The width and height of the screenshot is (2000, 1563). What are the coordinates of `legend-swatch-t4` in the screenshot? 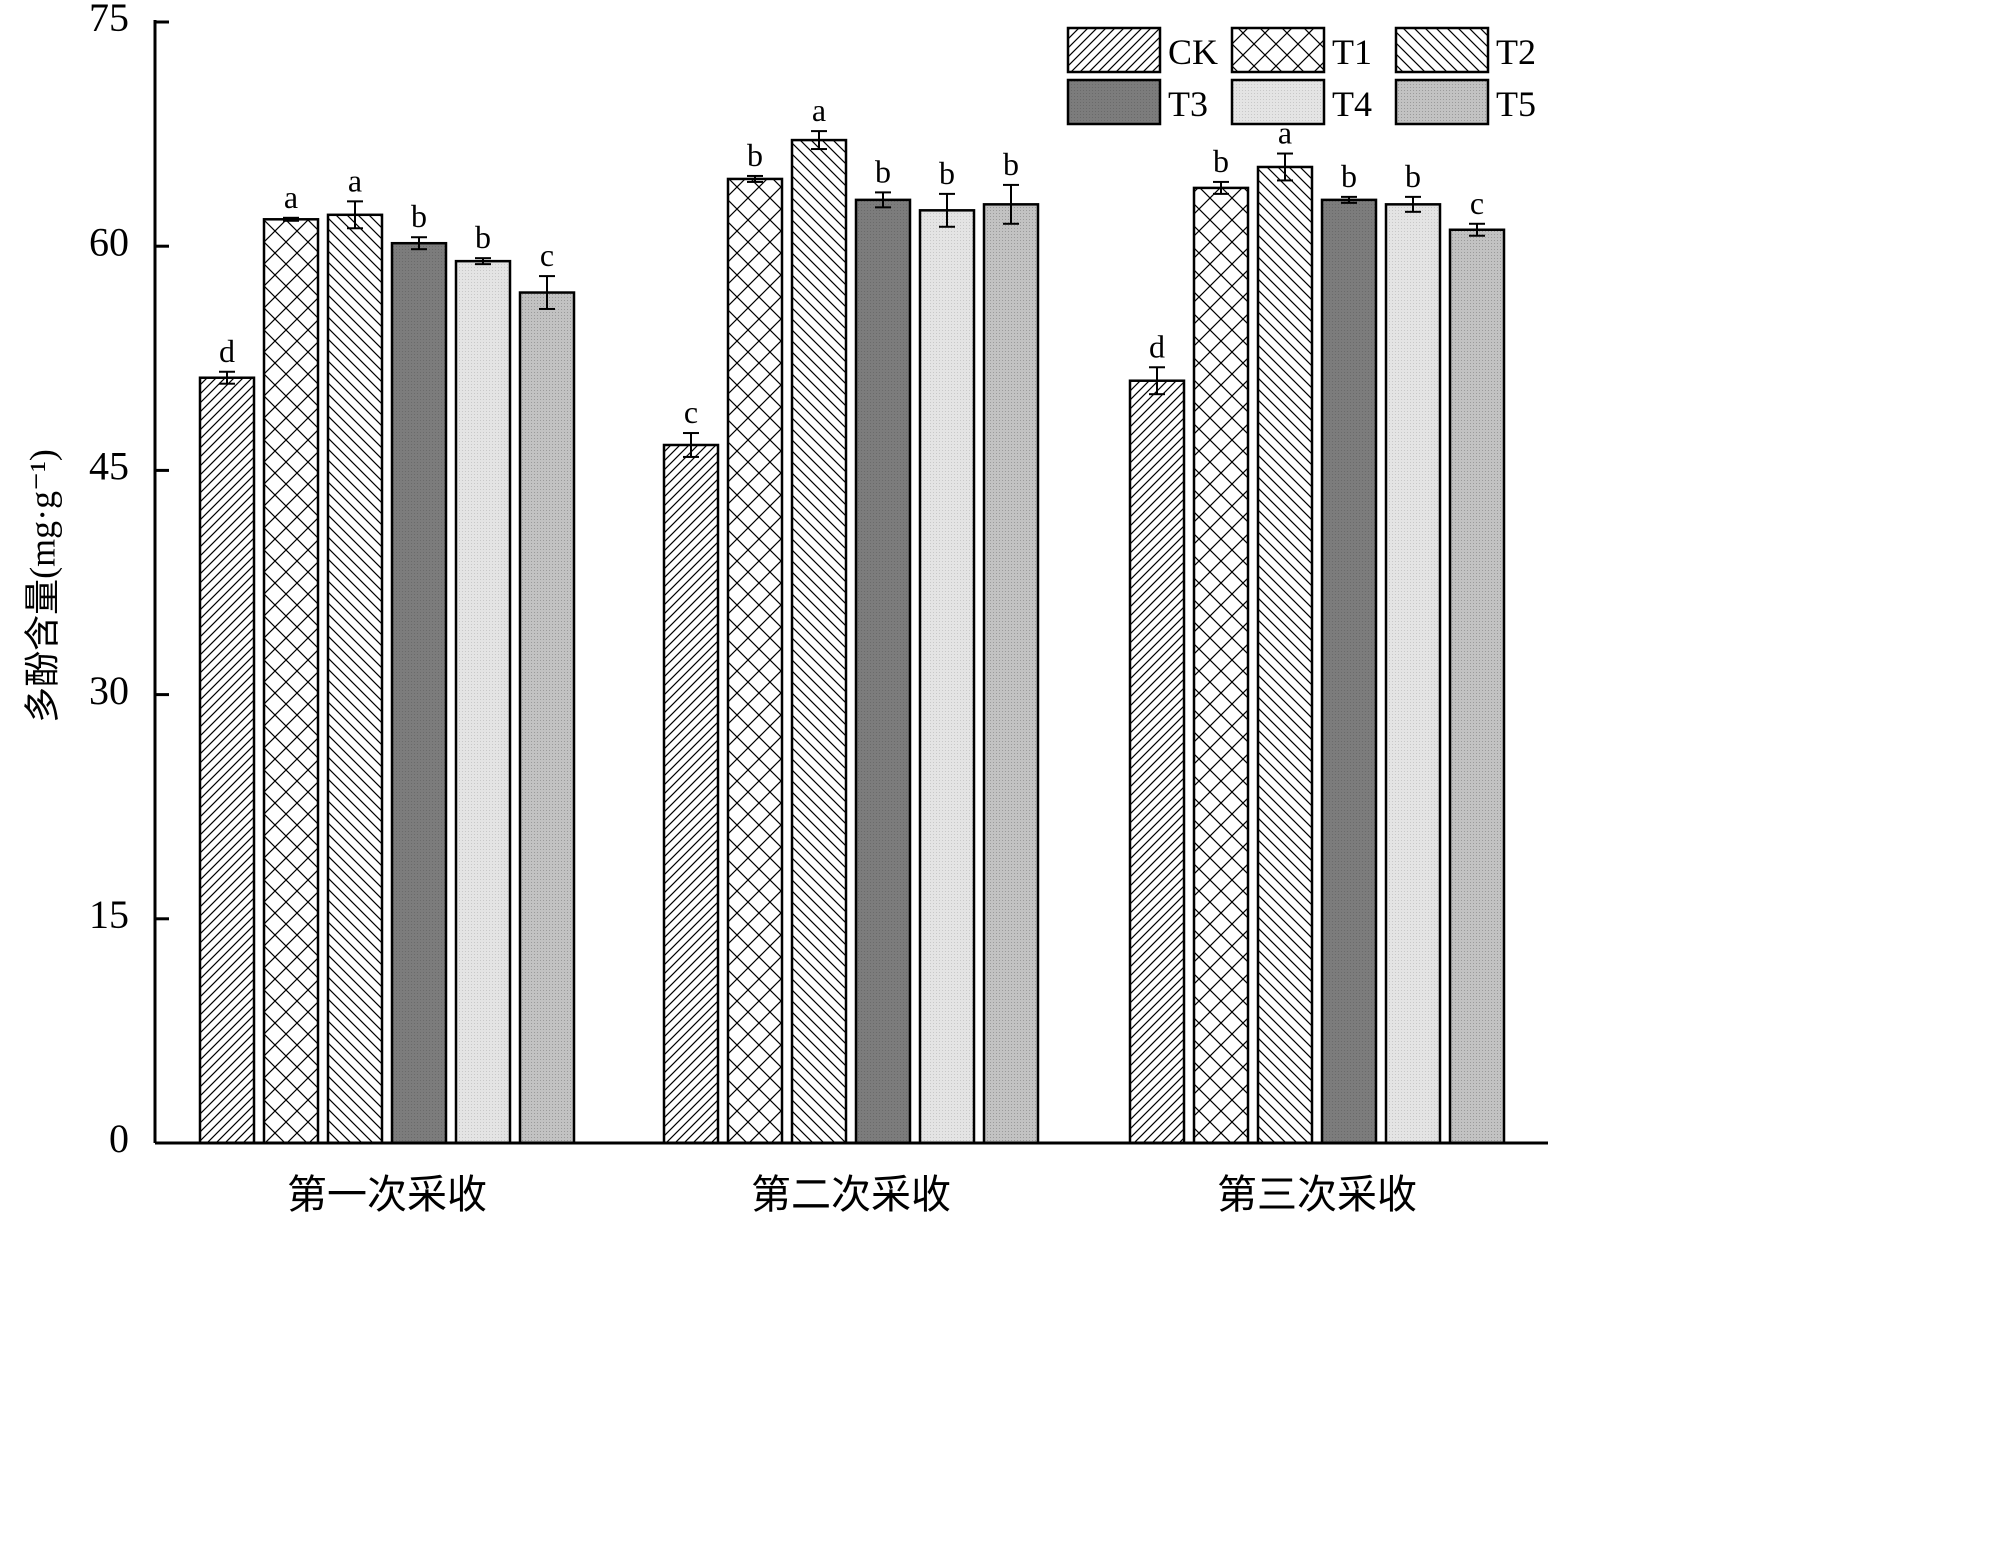 It's located at (1278, 102).